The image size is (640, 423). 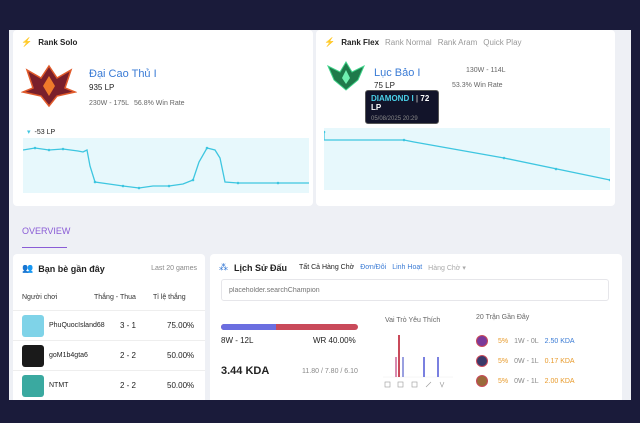 I want to click on triangle-down-icon: ▾, so click(x=29, y=132).